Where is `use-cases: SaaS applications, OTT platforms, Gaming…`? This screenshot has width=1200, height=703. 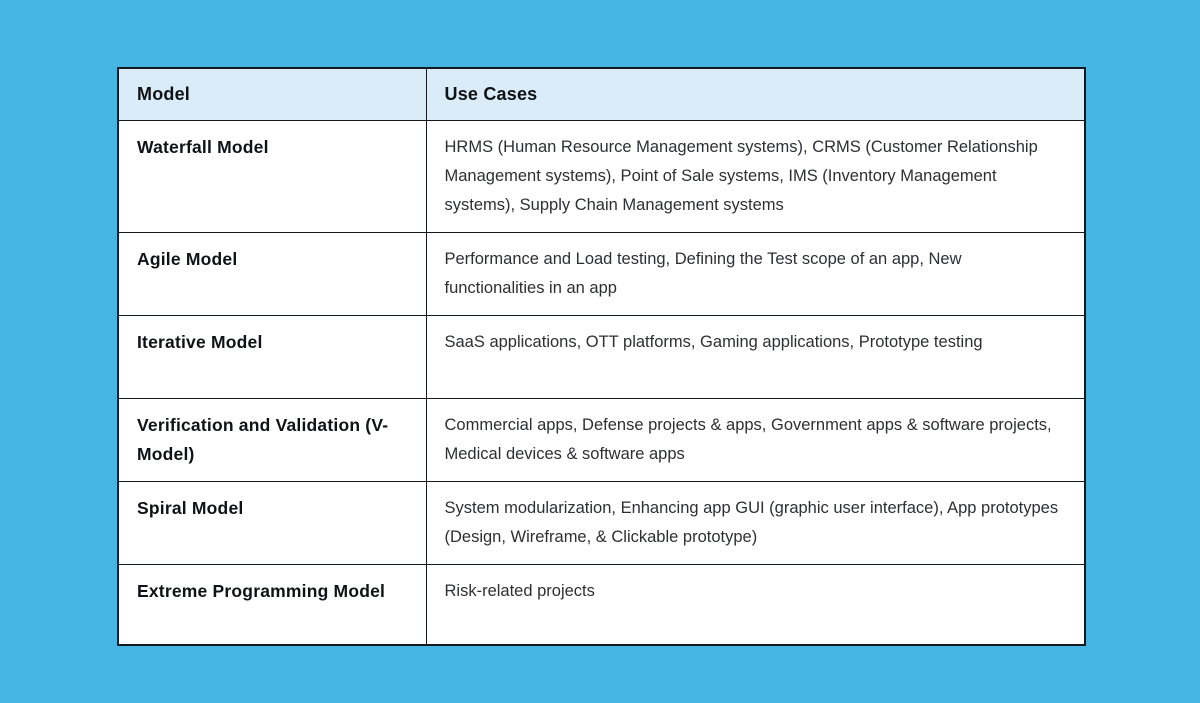
use-cases: SaaS applications, OTT platforms, Gaming… is located at coordinates (755, 356).